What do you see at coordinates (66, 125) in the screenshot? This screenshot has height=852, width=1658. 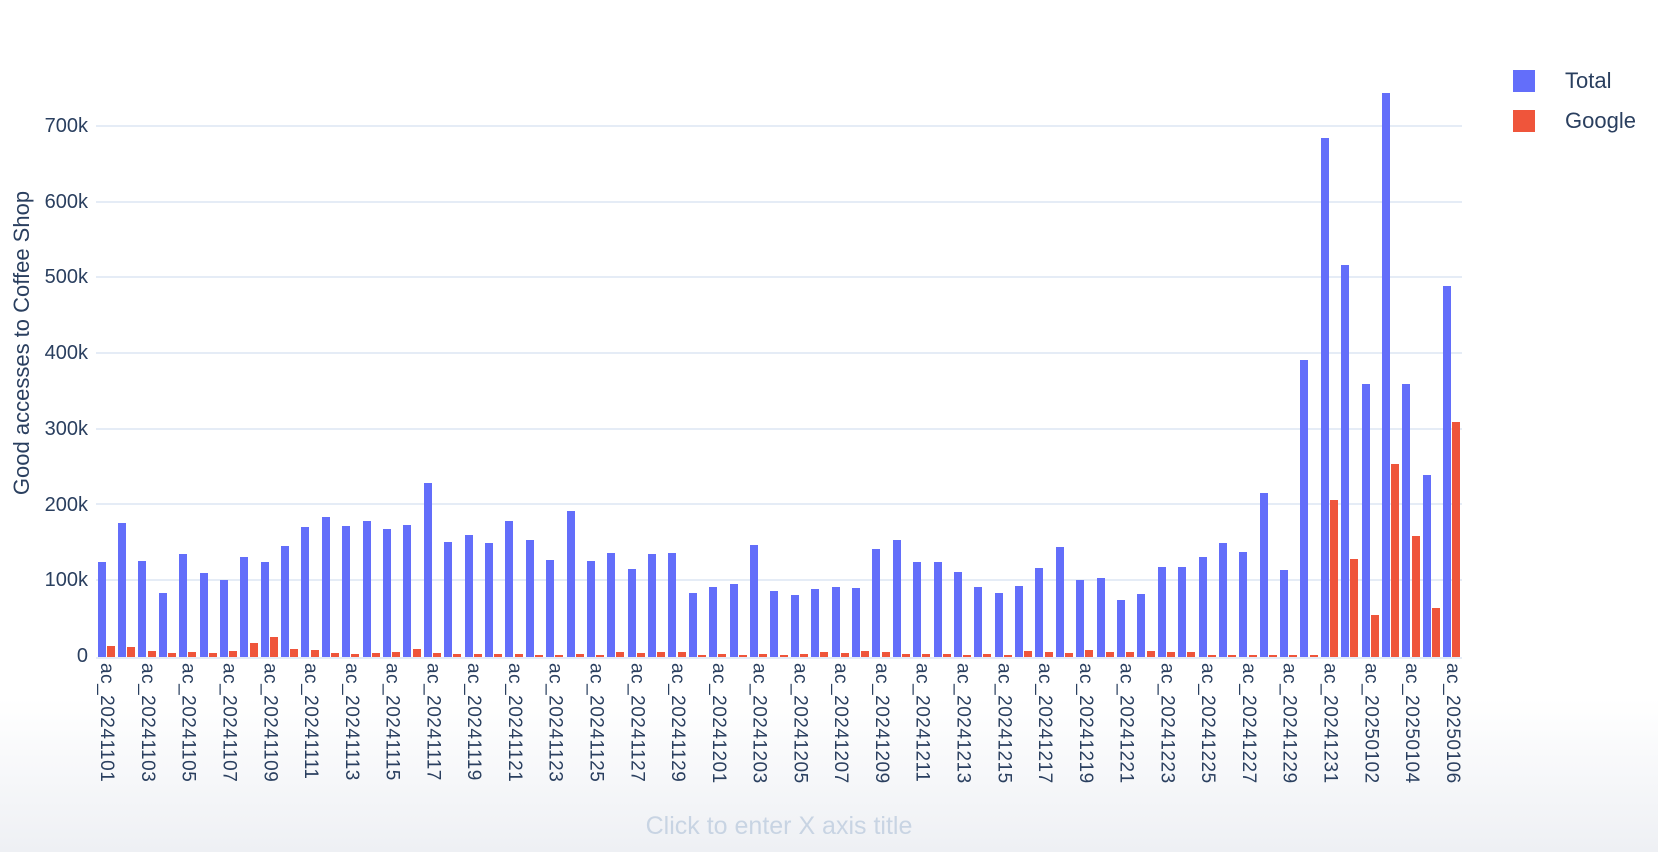 I see `y-tick-label-700k: 700k` at bounding box center [66, 125].